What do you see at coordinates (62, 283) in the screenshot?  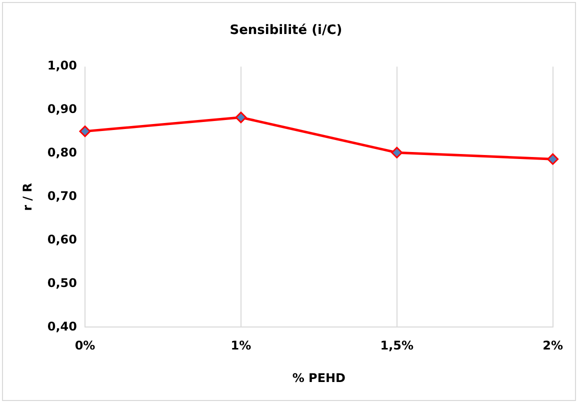 I see `y-tick-label: 0,50` at bounding box center [62, 283].